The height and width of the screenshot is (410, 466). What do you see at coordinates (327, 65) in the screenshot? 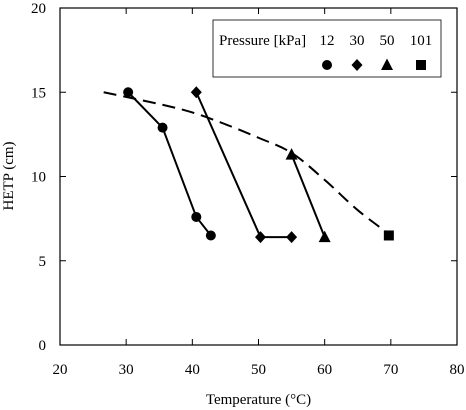
I see `legend-marker-circle` at bounding box center [327, 65].